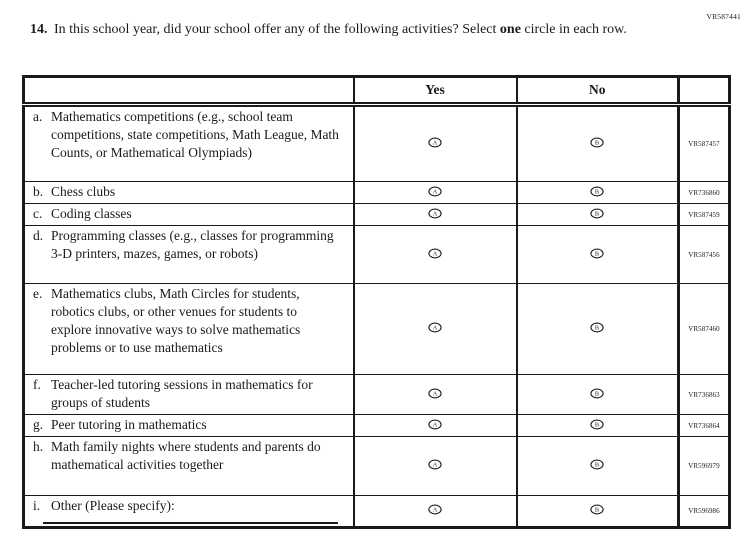 This screenshot has height=545, width=755. What do you see at coordinates (38, 213) in the screenshot?
I see `row-letter: c.` at bounding box center [38, 213].